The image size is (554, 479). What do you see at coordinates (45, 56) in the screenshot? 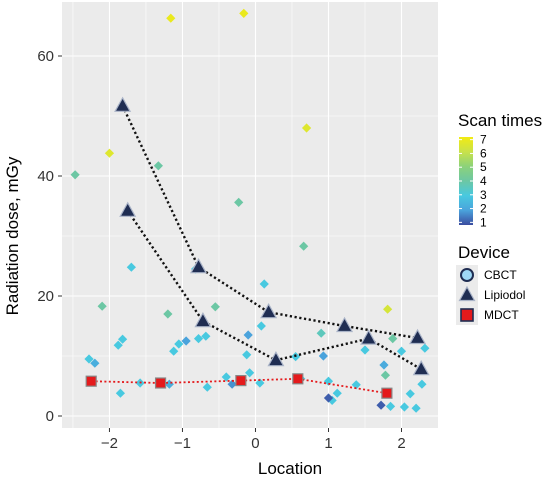
I see `y-tick-label: 60` at bounding box center [45, 56].